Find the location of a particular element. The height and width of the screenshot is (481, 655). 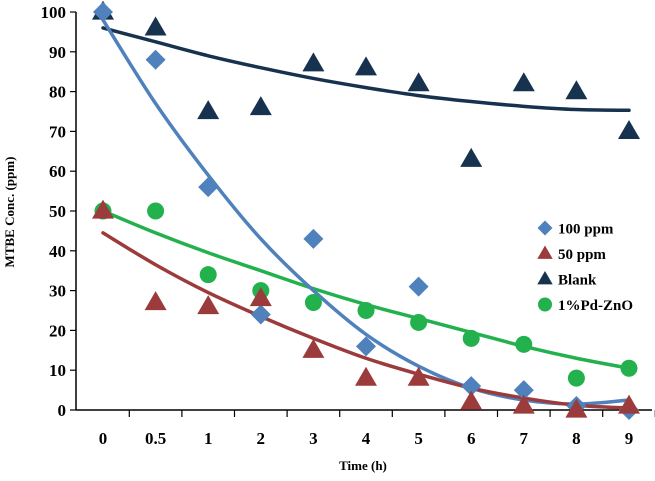

x-tick-label: 9 is located at coordinates (629, 438).